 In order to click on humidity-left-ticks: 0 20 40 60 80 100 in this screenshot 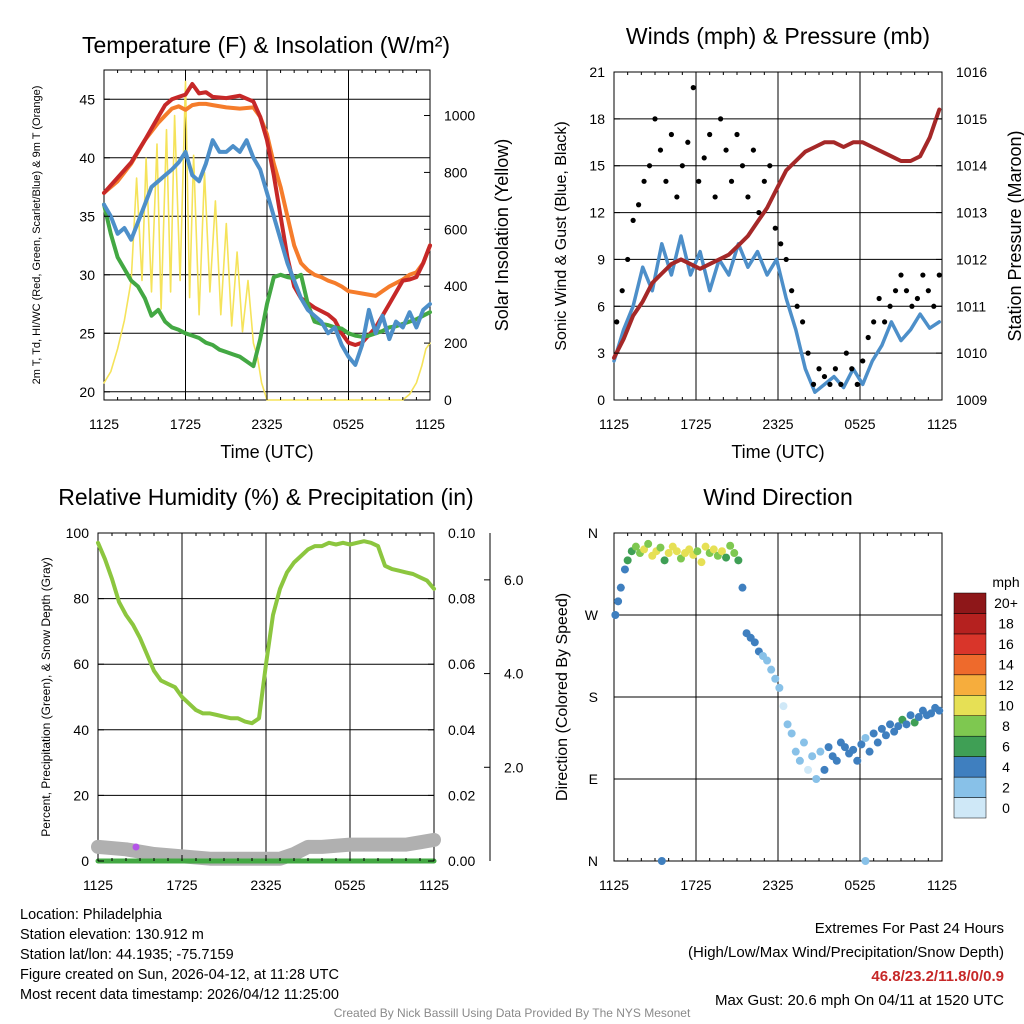, I will do `click(85, 697)`.